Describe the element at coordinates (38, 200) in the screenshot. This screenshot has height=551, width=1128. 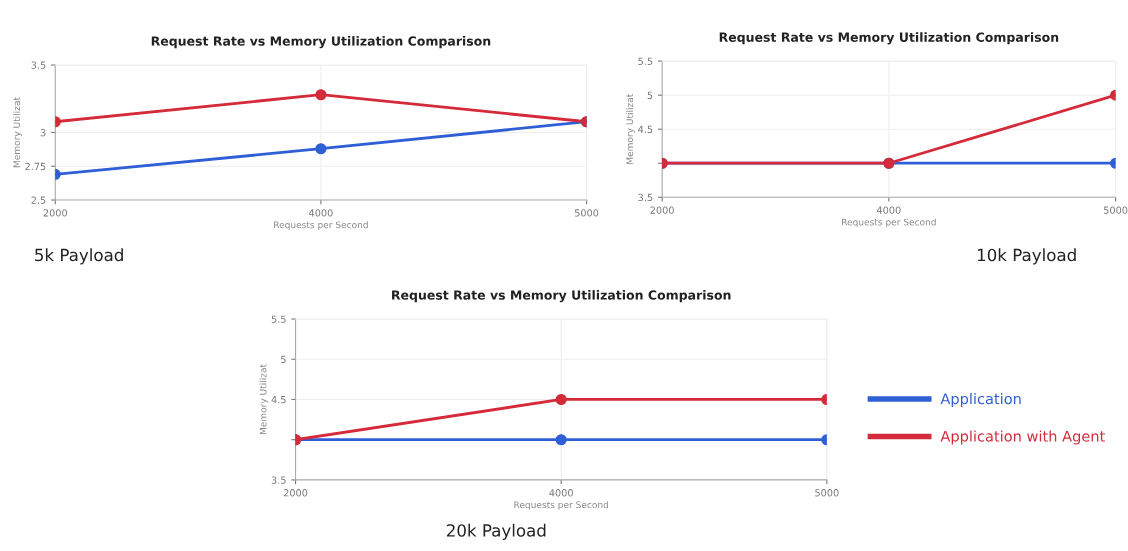
I see `y-tick-label: 2.5` at that location.